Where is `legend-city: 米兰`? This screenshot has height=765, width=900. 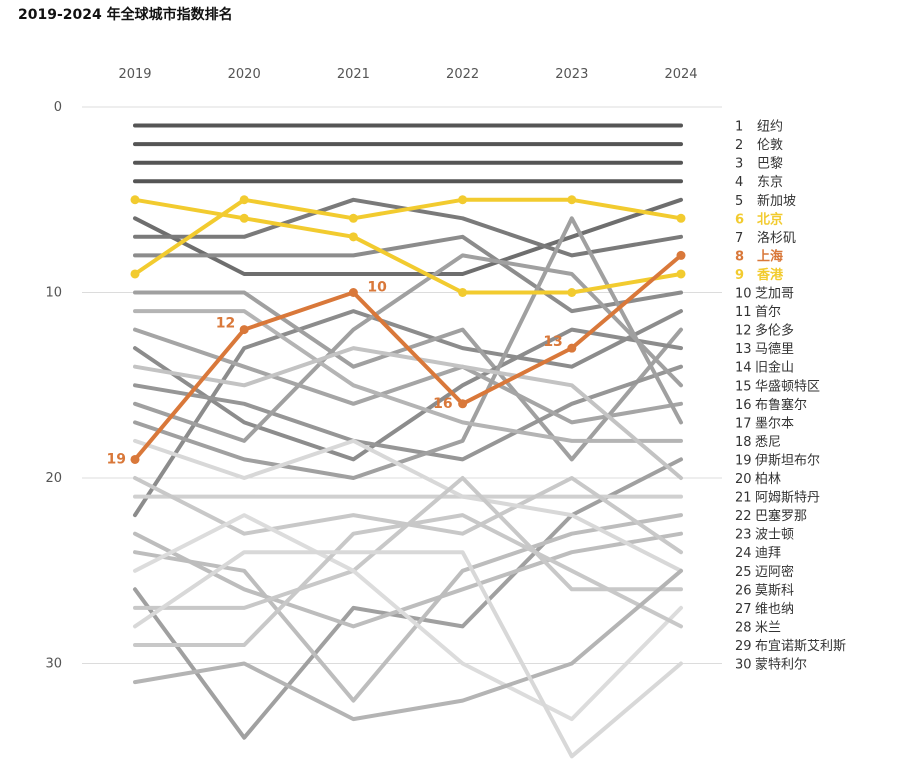 legend-city: 米兰 is located at coordinates (768, 627).